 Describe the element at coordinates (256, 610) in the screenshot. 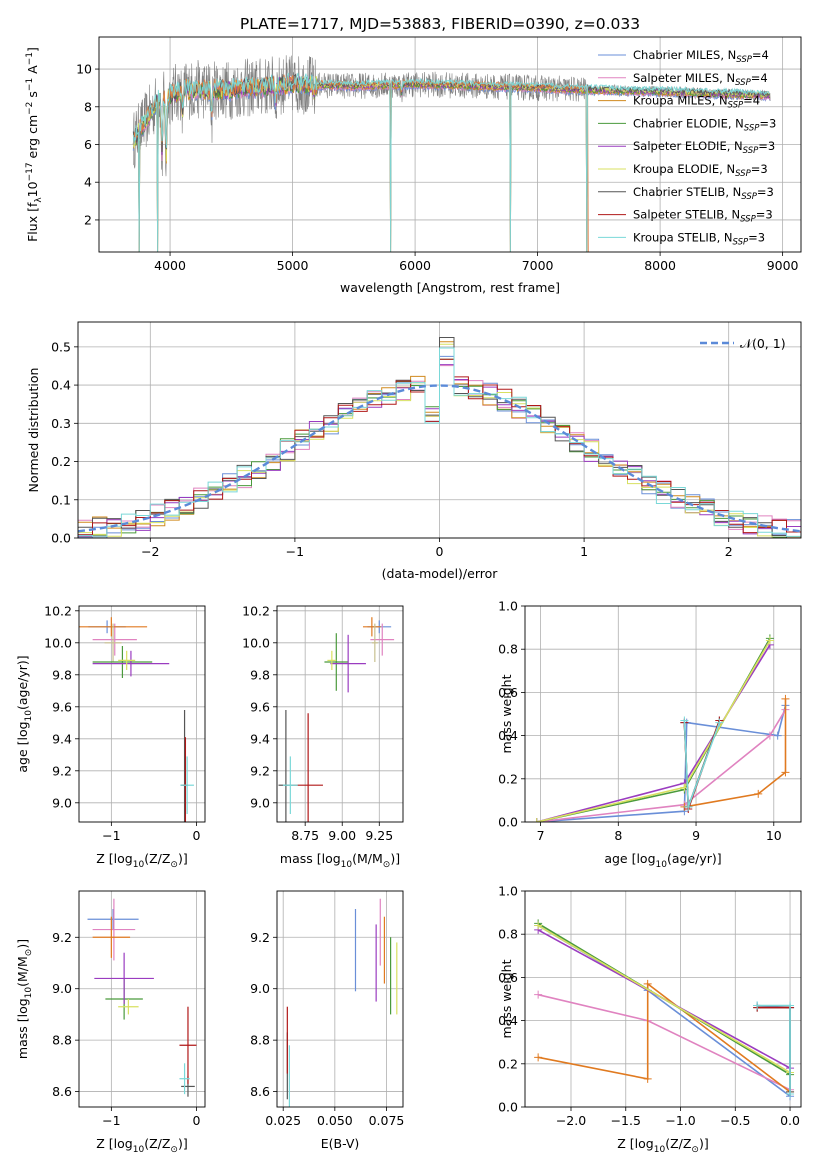

I see `y-tick-label: 10.2` at that location.